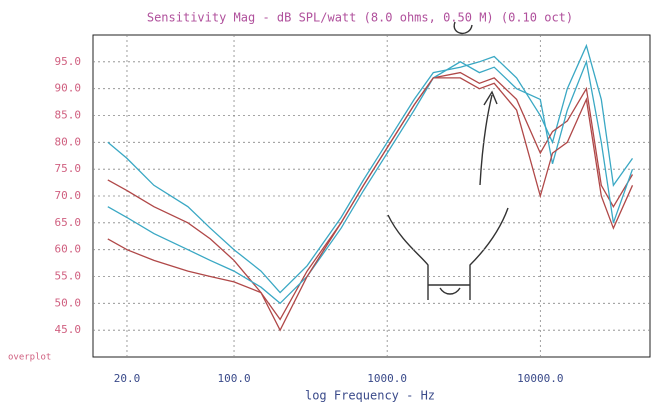  I want to click on y-tick-label: 55.0, so click(68, 276).